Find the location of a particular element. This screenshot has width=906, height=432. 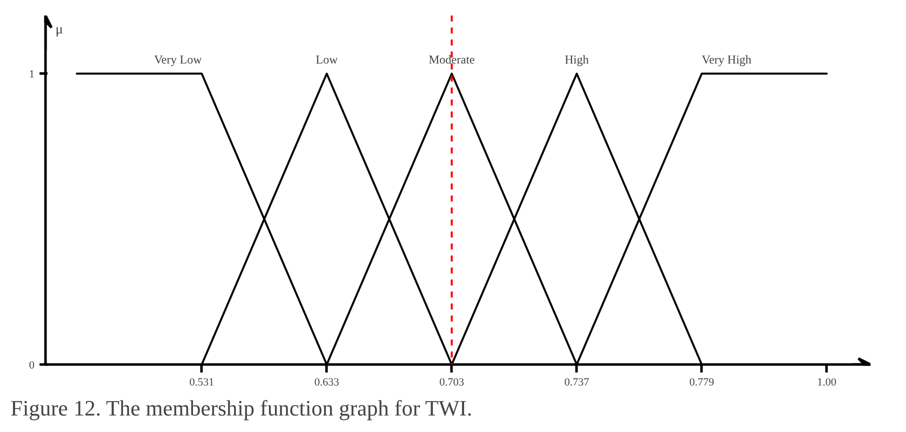

y-tick-label: 0 is located at coordinates (32, 366).